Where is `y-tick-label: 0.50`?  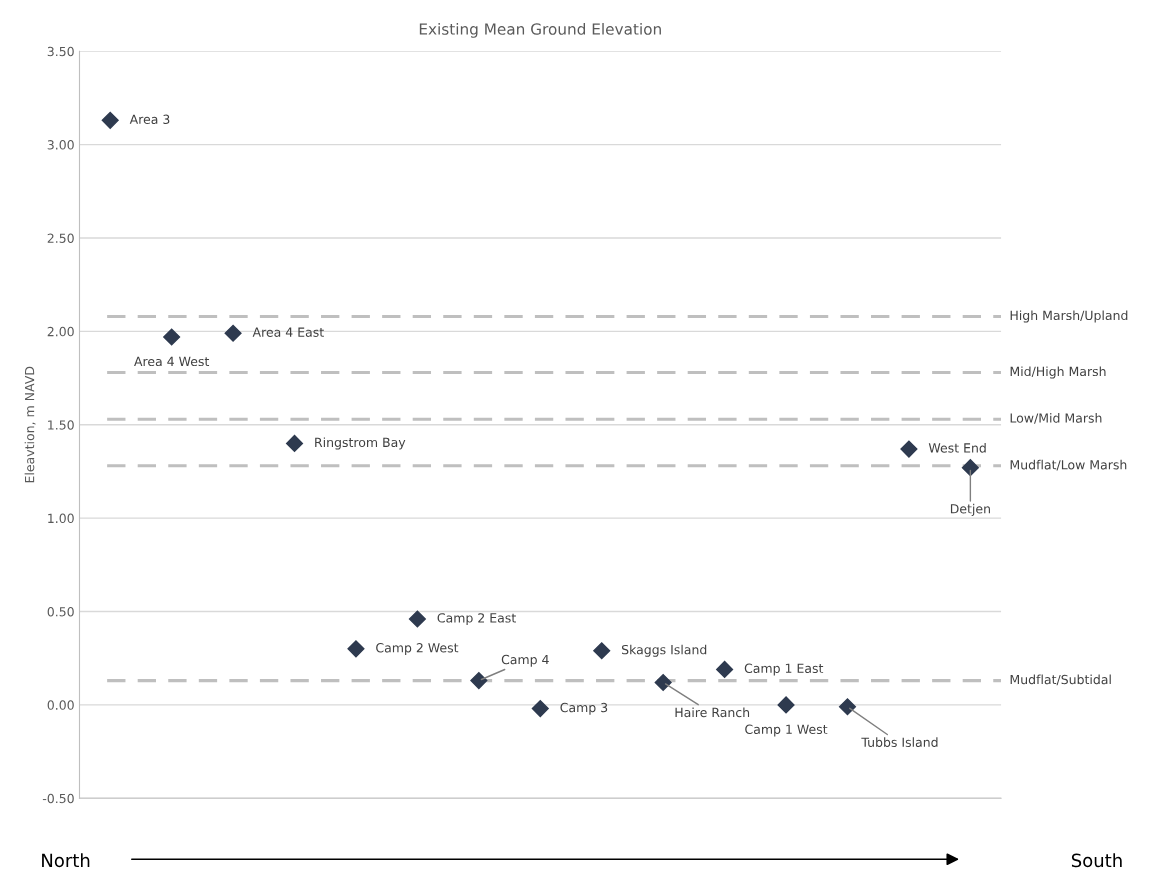
y-tick-label: 0.50 is located at coordinates (60, 611).